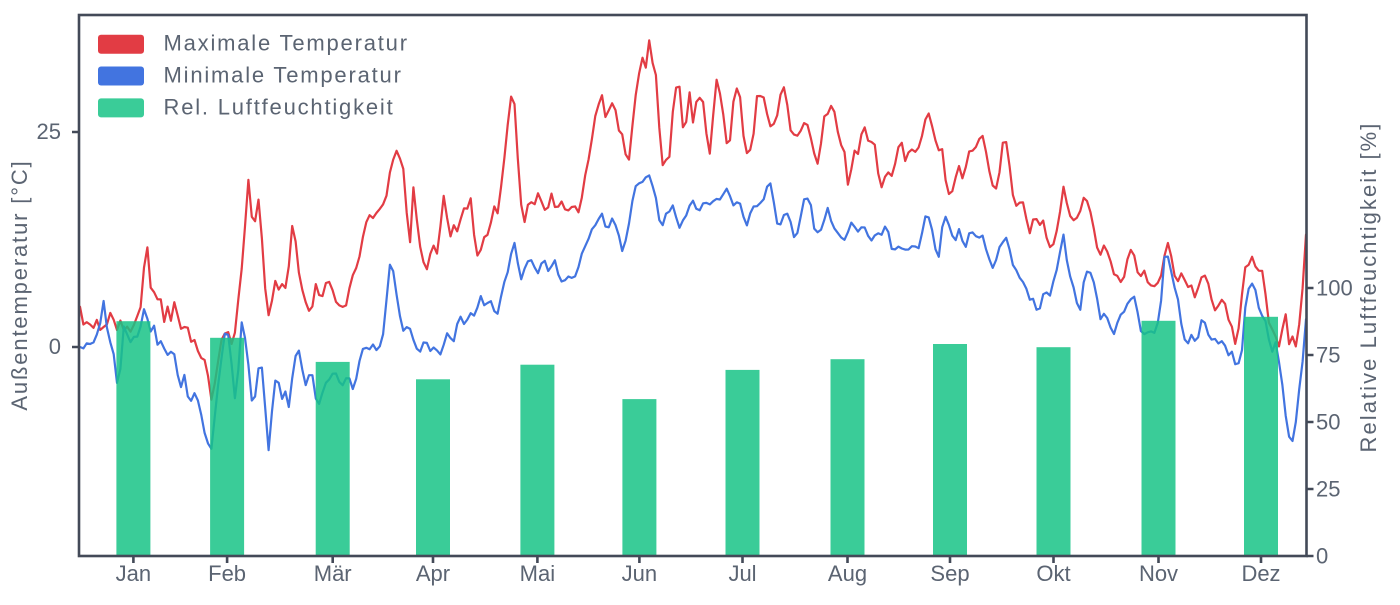 Image resolution: width=1400 pixels, height=605 pixels. What do you see at coordinates (1368, 287) in the screenshot?
I see `svg-text: Relative Luftfeuchtigkeit [%]` at bounding box center [1368, 287].